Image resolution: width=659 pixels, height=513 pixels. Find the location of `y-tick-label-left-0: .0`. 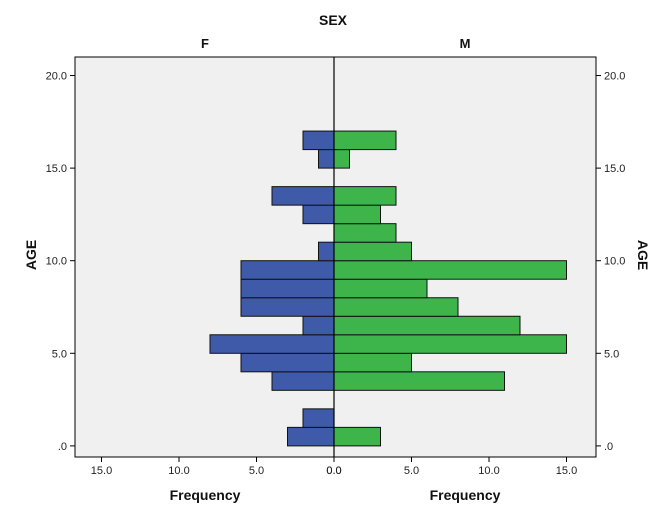

y-tick-label-left-0: .0 is located at coordinates (62, 447).